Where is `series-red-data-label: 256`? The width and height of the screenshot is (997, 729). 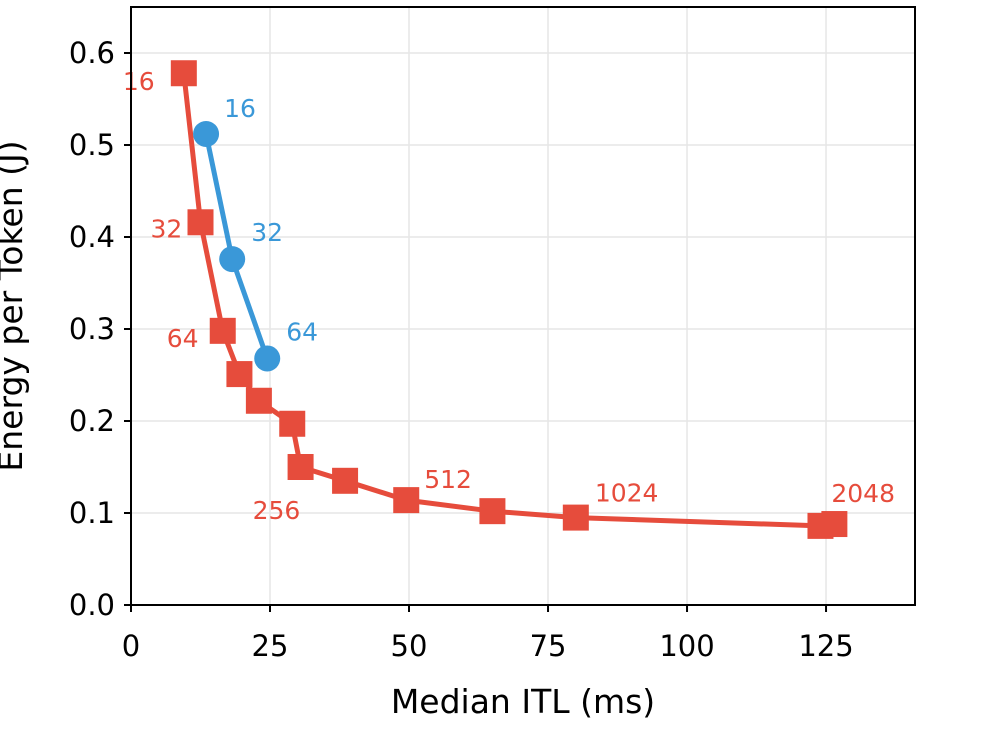 series-red-data-label: 256 is located at coordinates (277, 510).